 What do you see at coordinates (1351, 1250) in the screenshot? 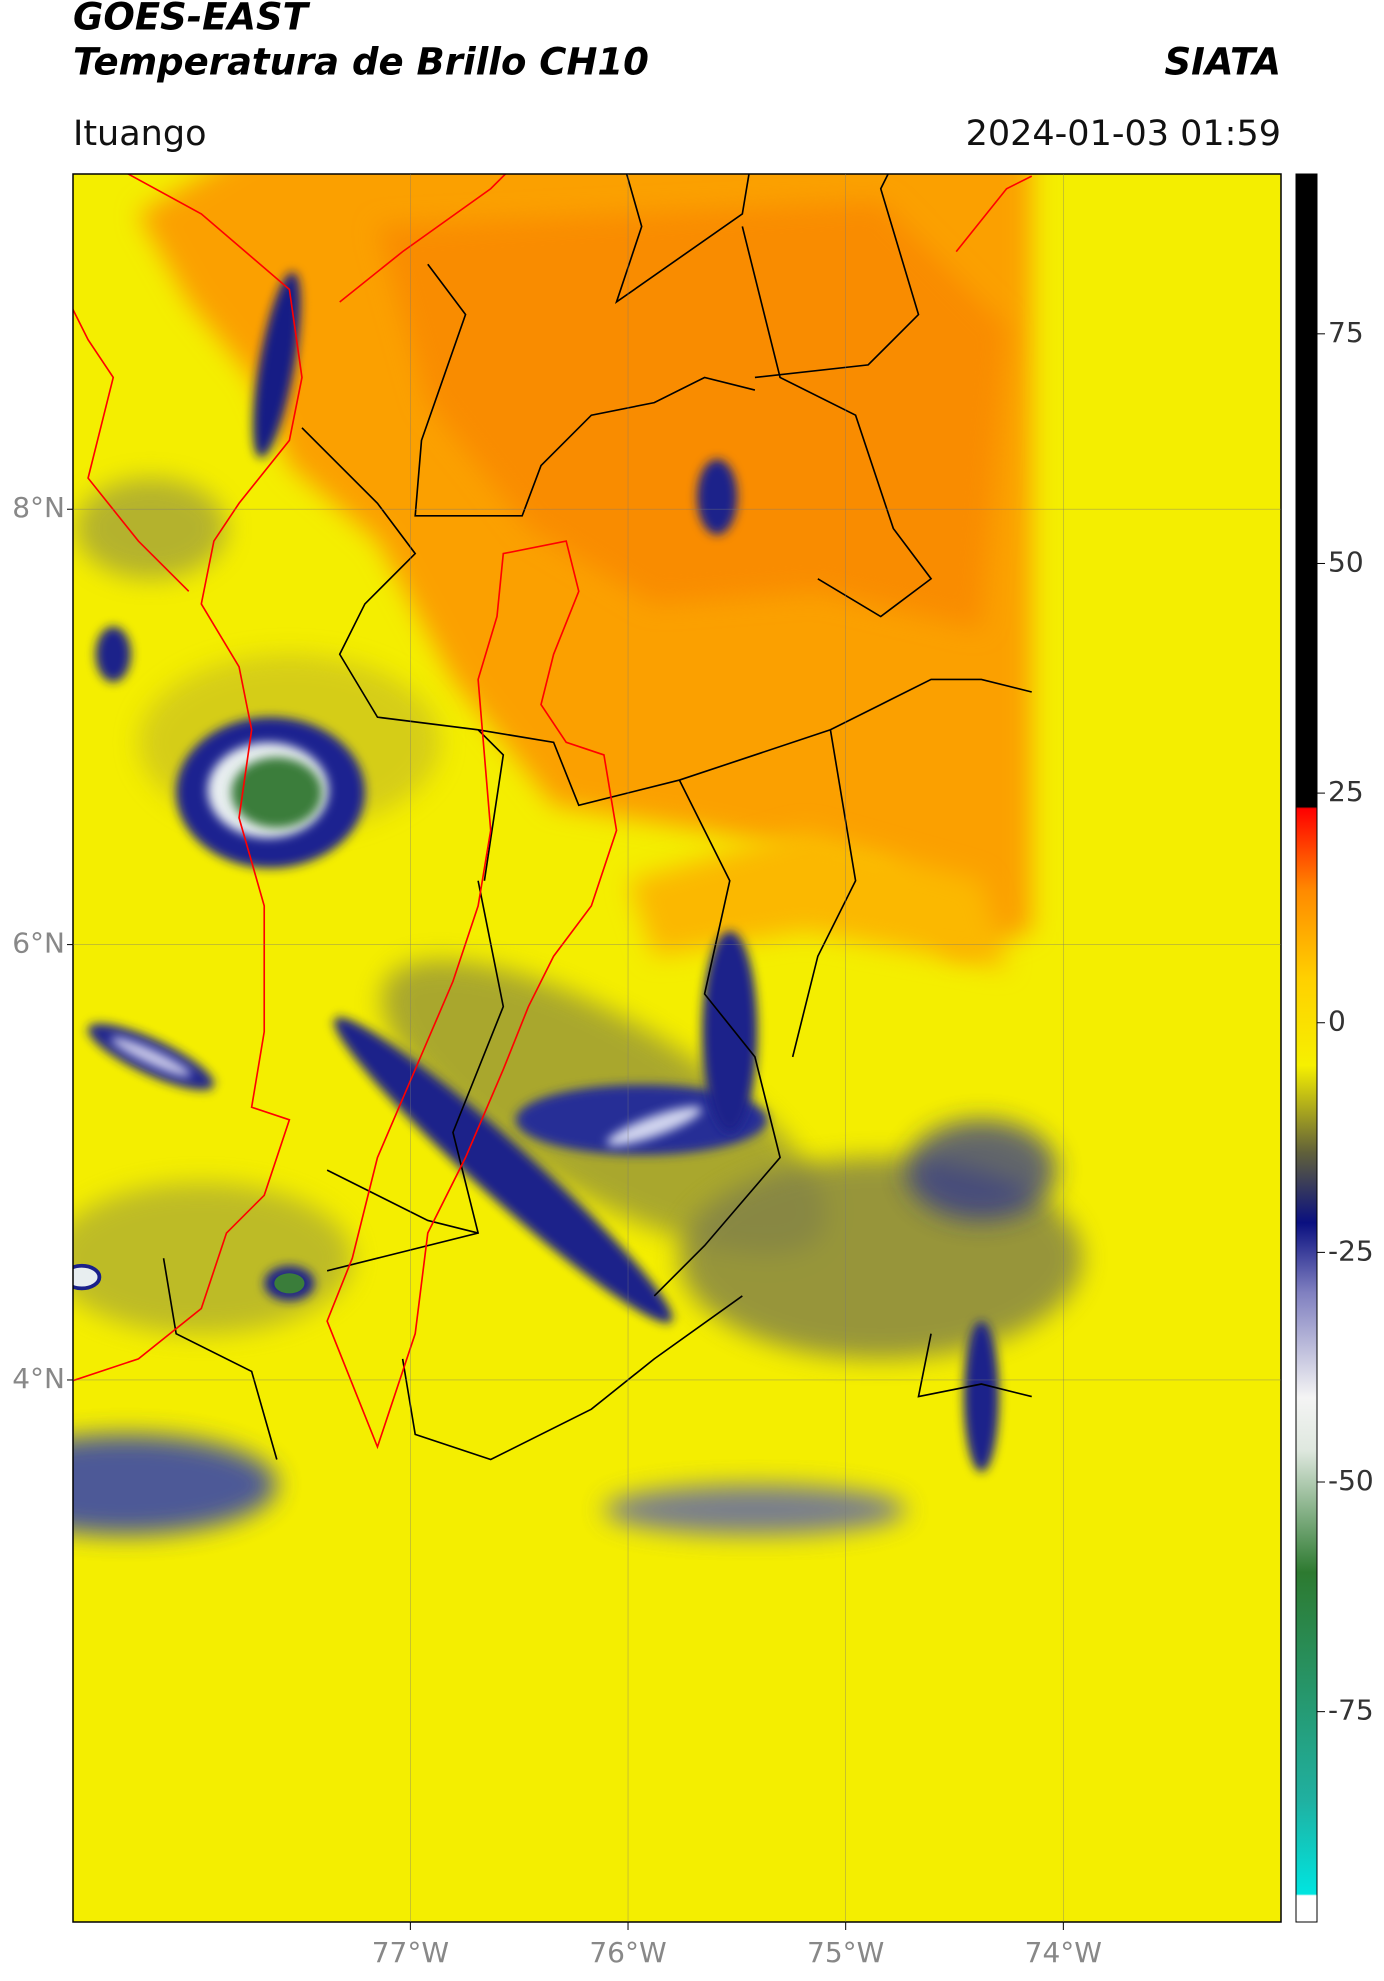
I see `colorbar-tick-label: -25` at bounding box center [1351, 1250].